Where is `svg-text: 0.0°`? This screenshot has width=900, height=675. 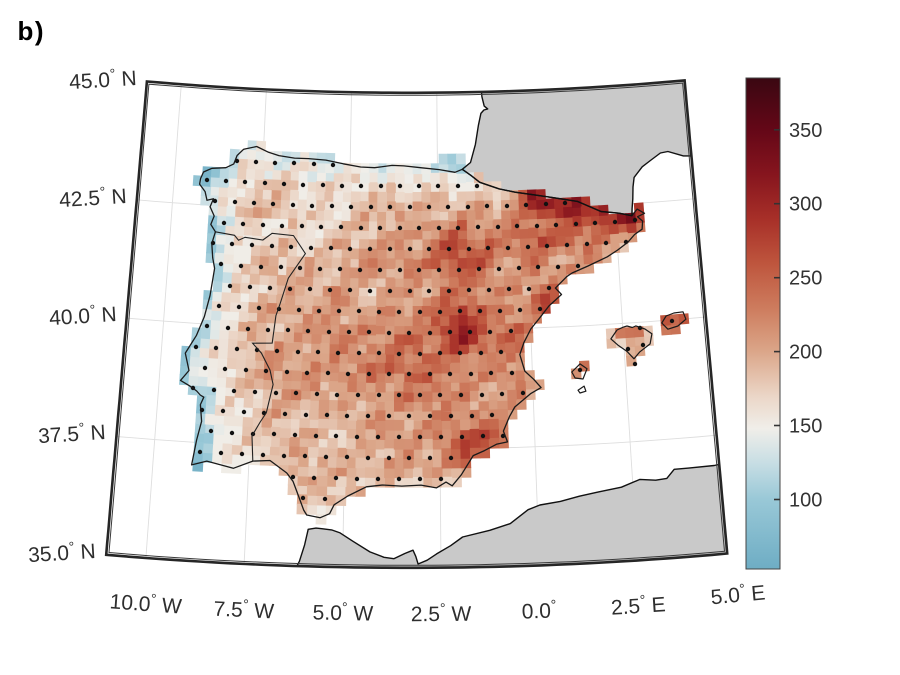
svg-text: 0.0° is located at coordinates (539, 609).